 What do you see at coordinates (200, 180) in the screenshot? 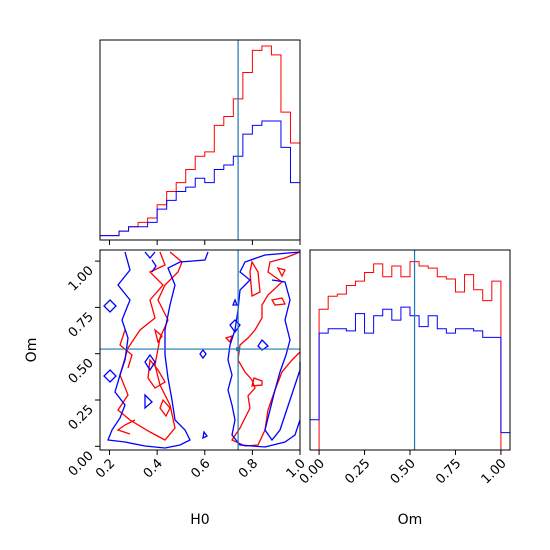
I see `h0-histogram-blue` at bounding box center [200, 180].